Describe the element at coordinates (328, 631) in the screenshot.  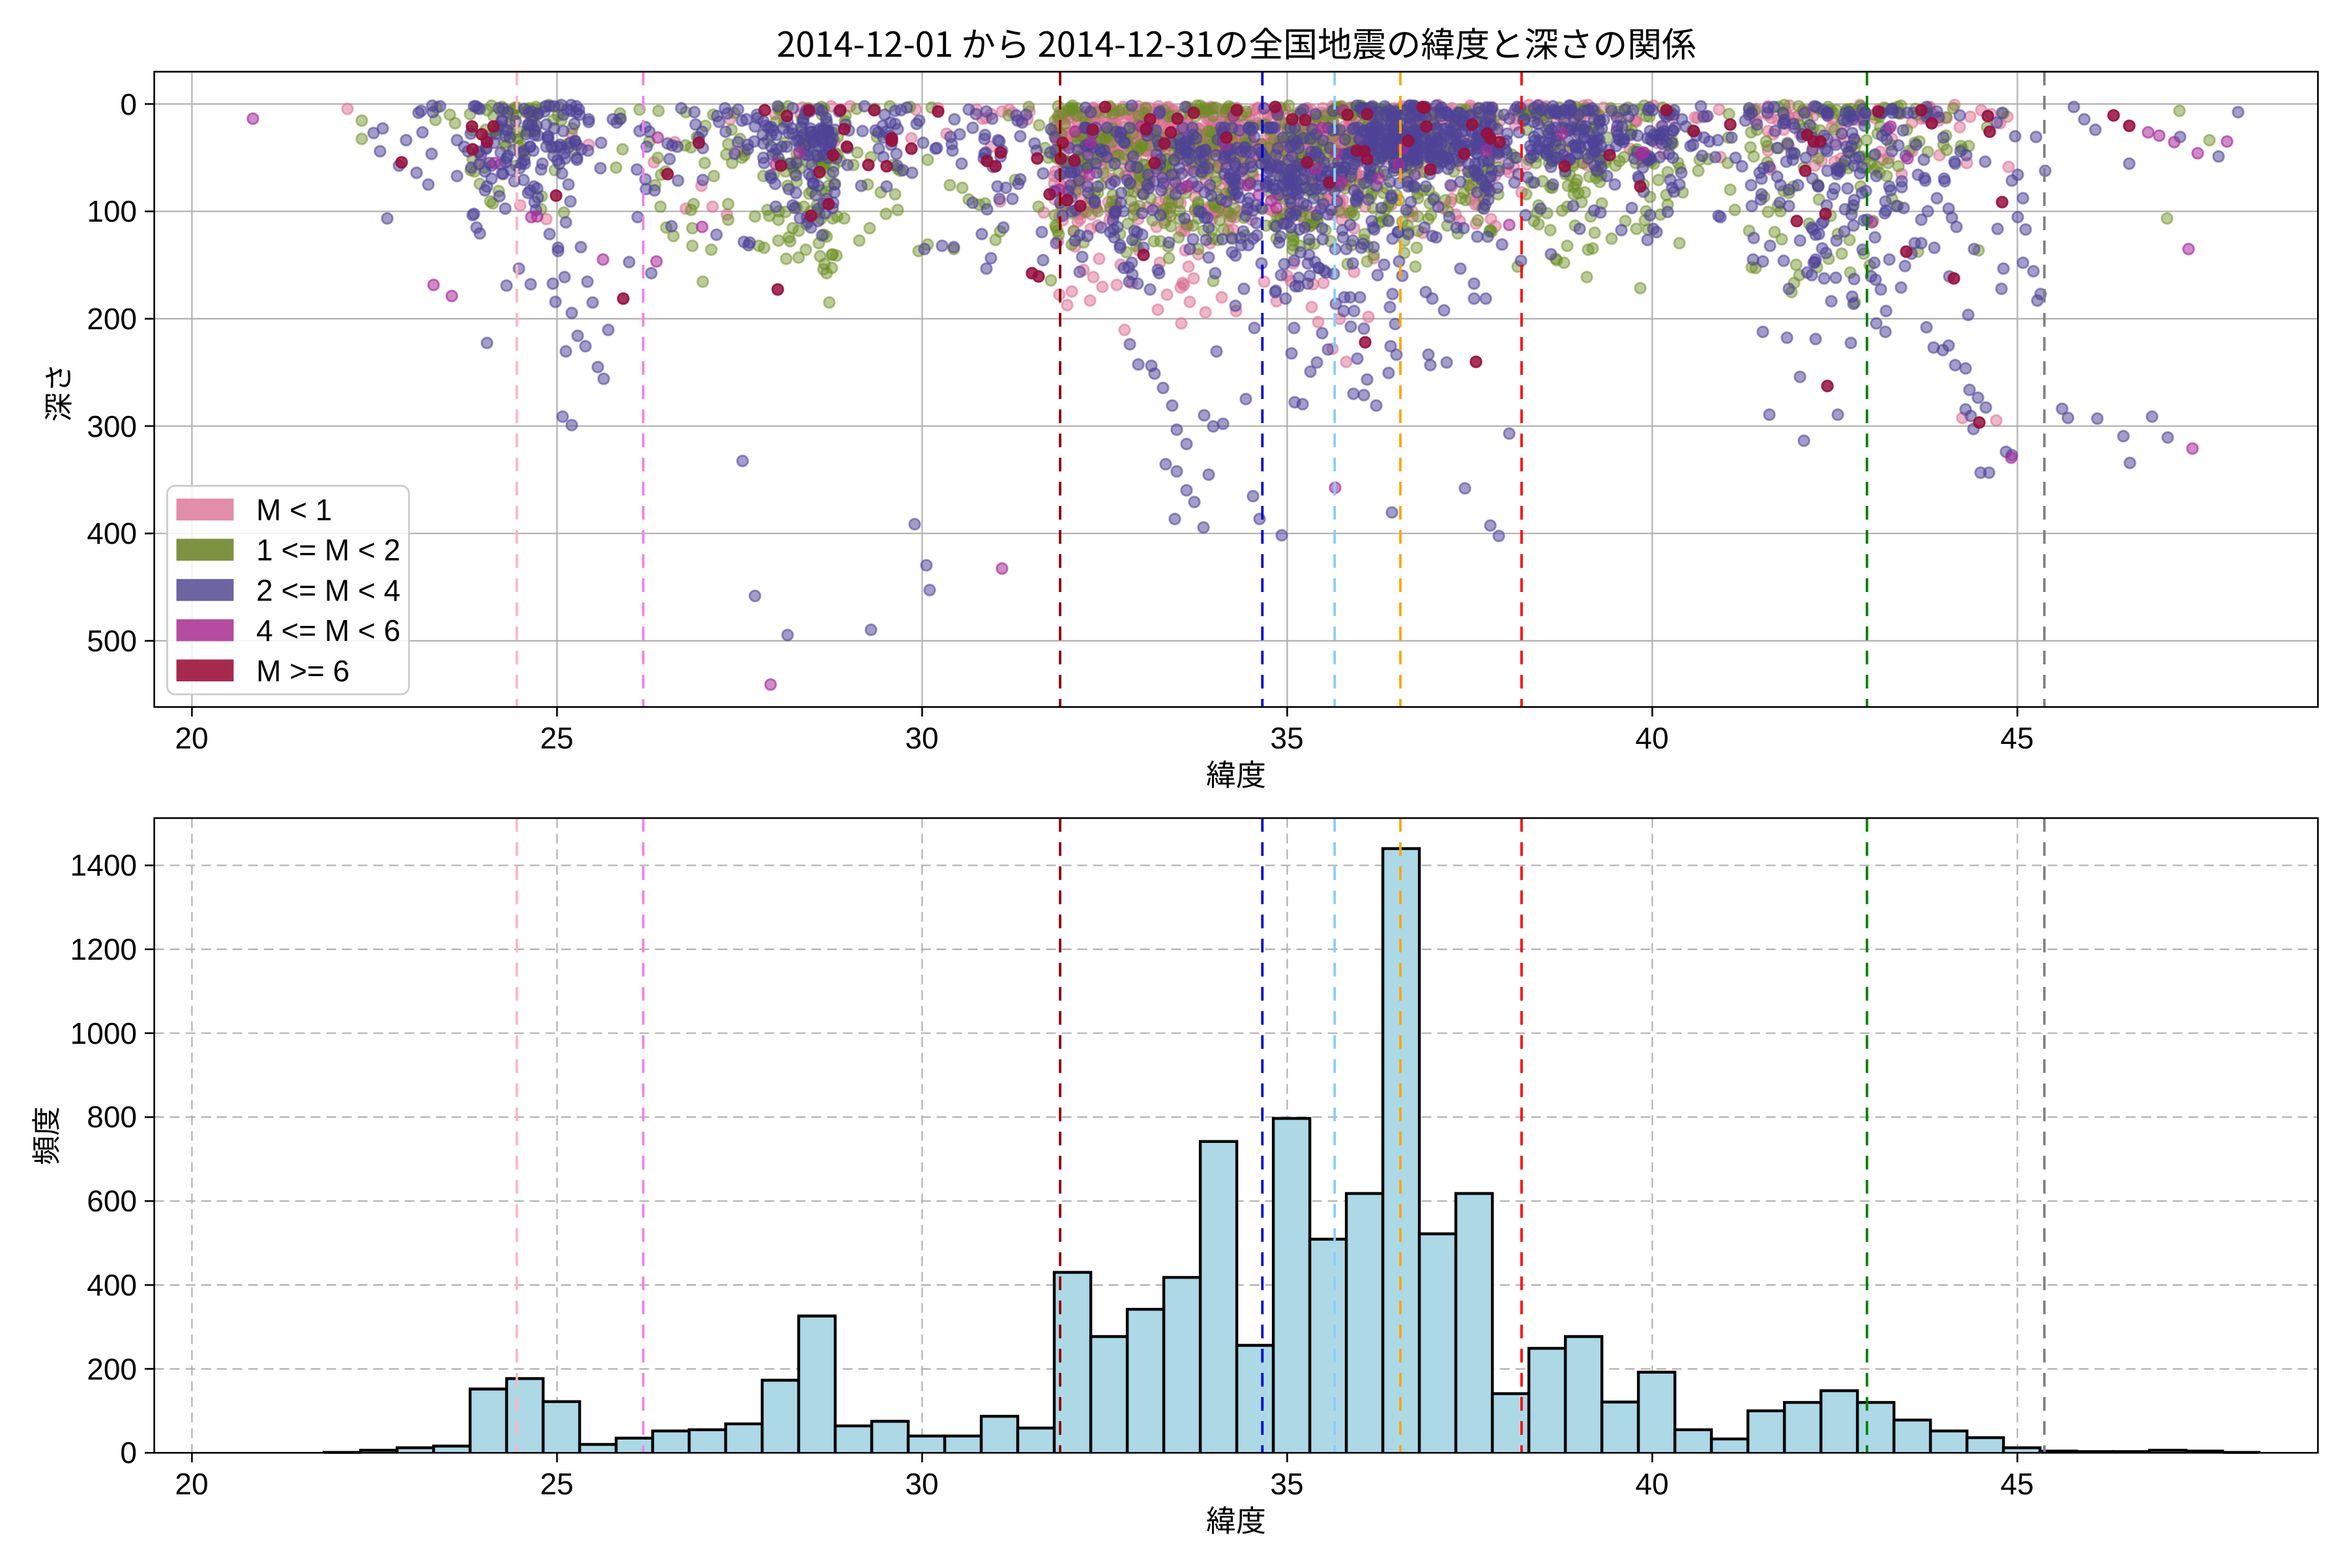
I see `svg-text: 4 <= M < 6` at that location.